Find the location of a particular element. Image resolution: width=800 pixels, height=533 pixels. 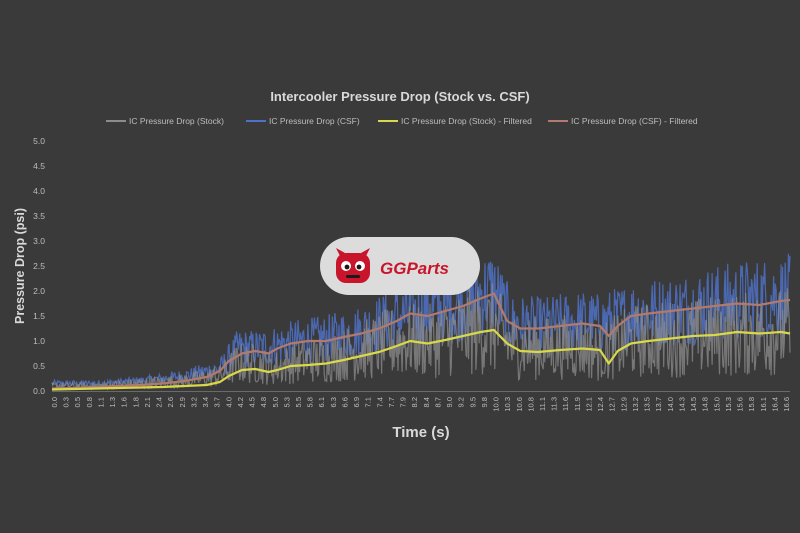

x-tick-label: 12.9 is located at coordinates (623, 404).